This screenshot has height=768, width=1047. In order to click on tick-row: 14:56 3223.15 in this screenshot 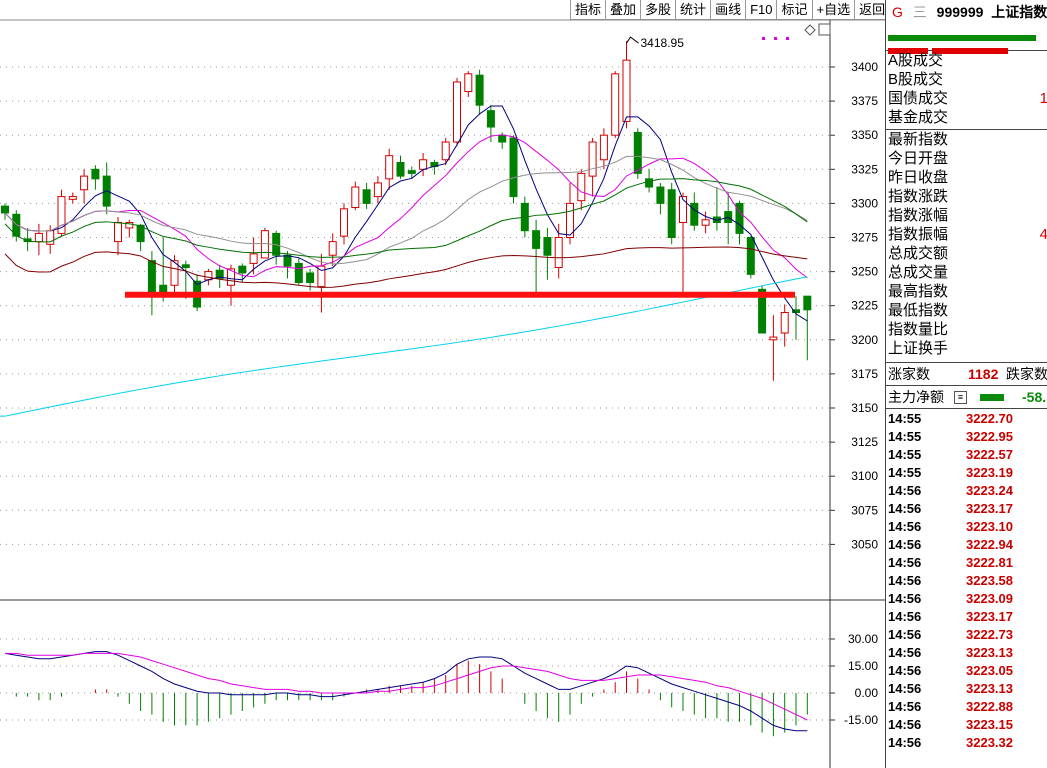, I will do `click(966, 725)`.